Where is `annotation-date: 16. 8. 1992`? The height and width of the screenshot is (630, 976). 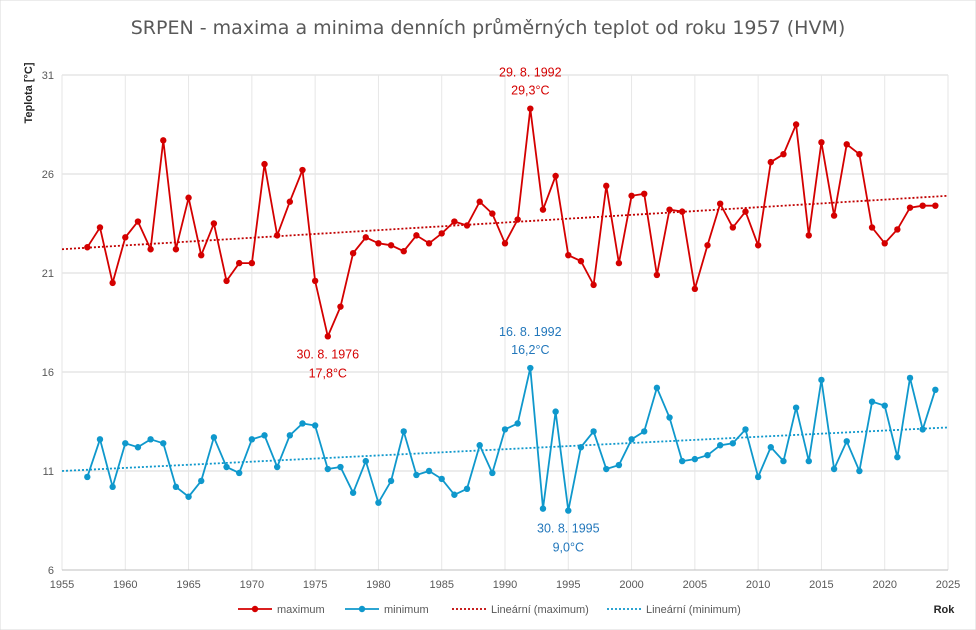 annotation-date: 16. 8. 1992 is located at coordinates (530, 332).